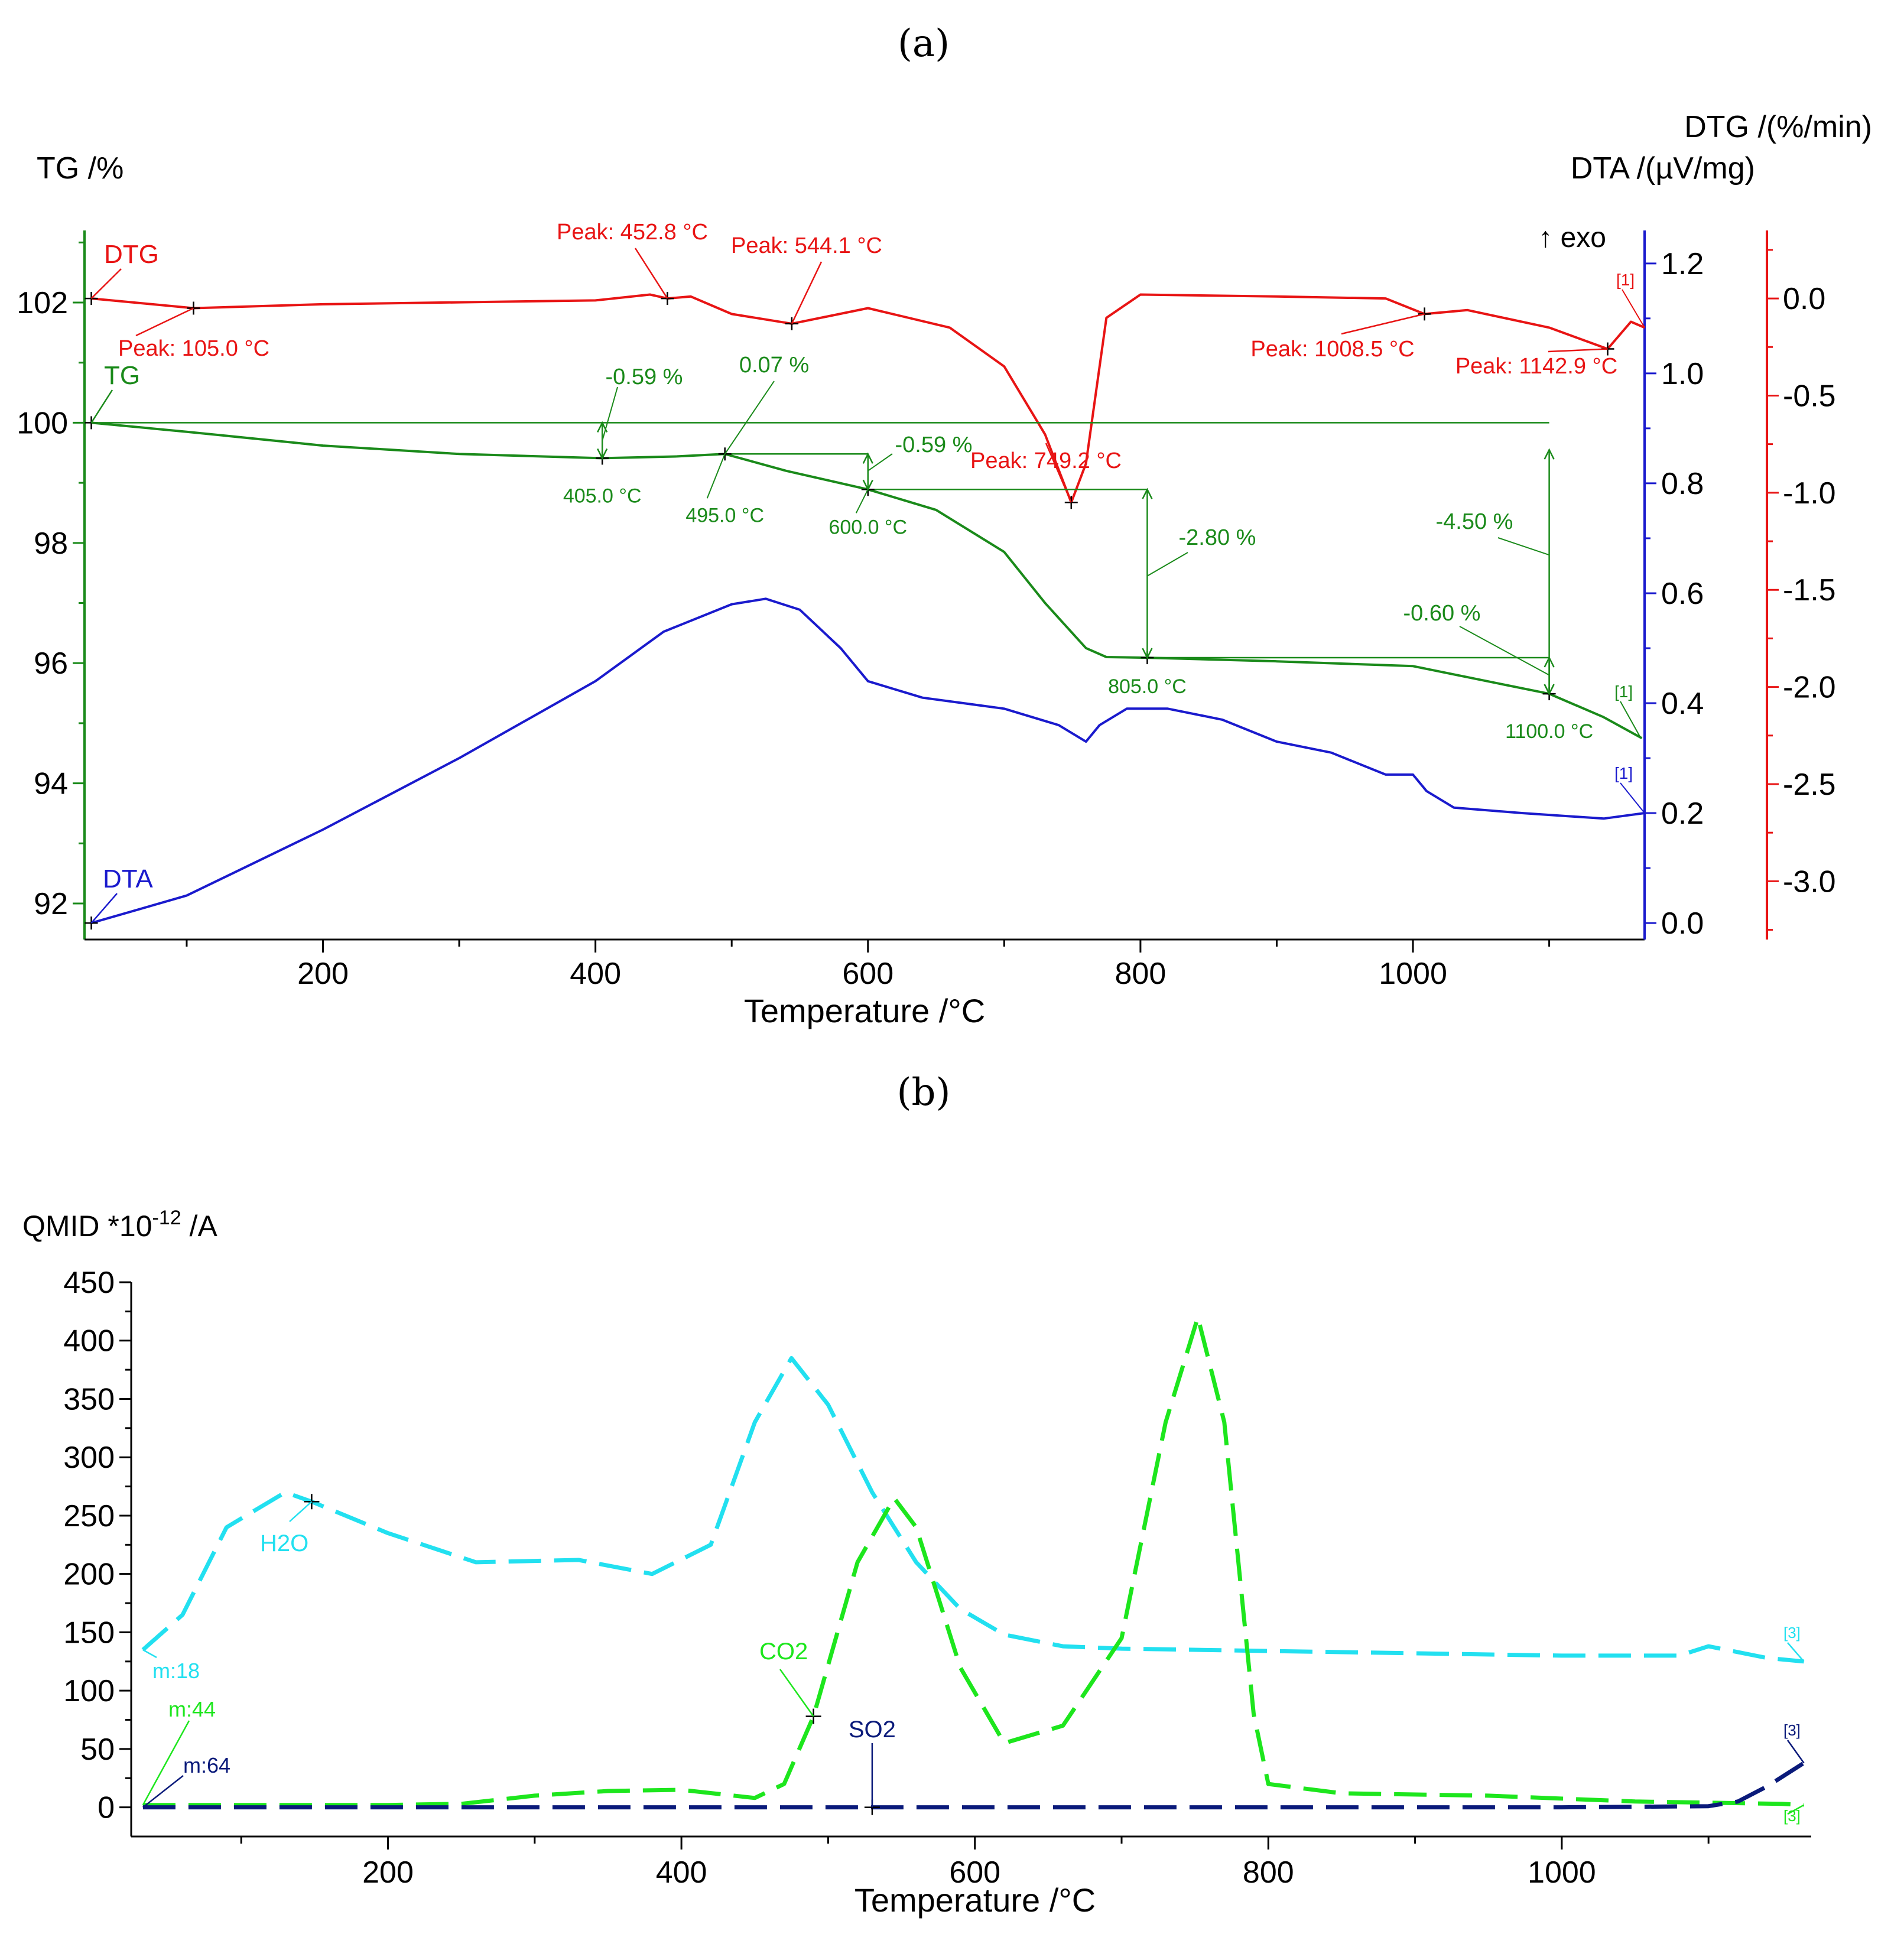  Describe the element at coordinates (122, 375) in the screenshot. I see `tg-series-label: TG` at that location.